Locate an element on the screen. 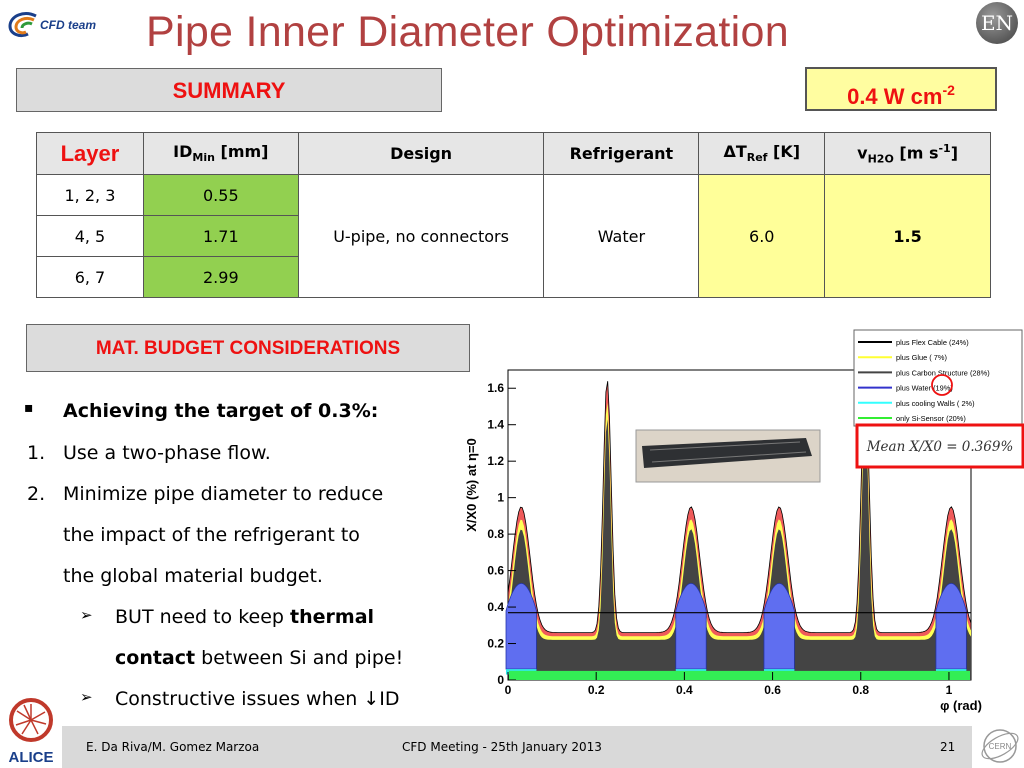 This screenshot has height=768, width=1024. sub-item-thermal-line2: contact between Si and pipe! is located at coordinates (259, 658).